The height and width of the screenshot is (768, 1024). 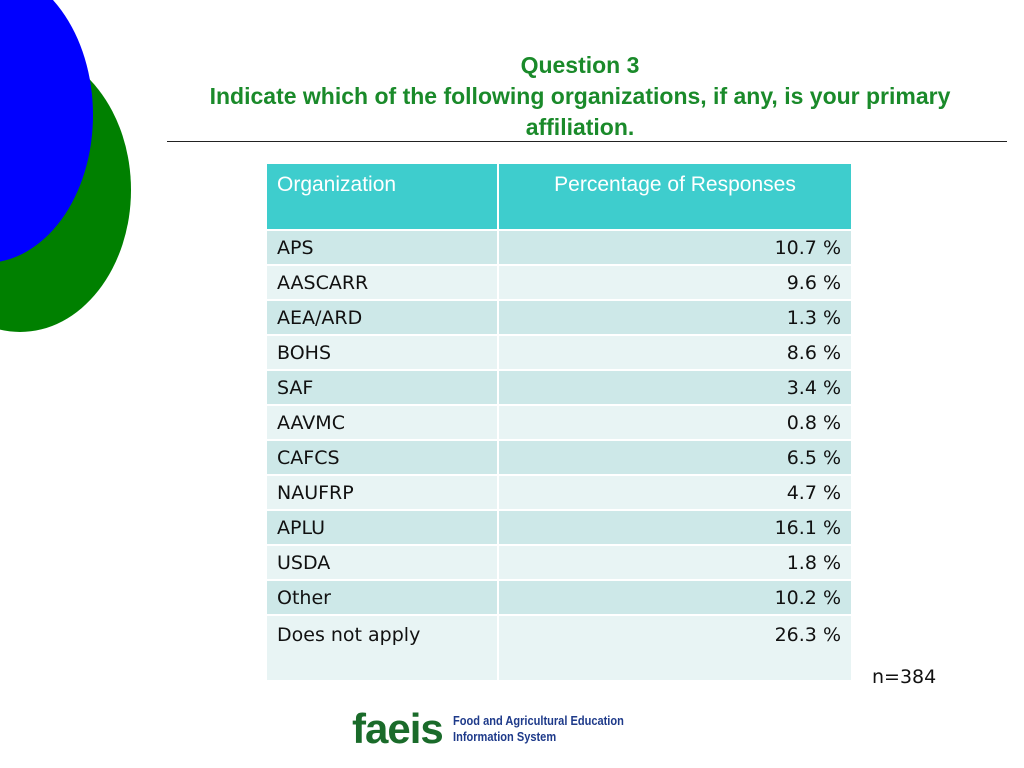 I want to click on table-row: AAVMC 0.8 %, so click(x=559, y=422).